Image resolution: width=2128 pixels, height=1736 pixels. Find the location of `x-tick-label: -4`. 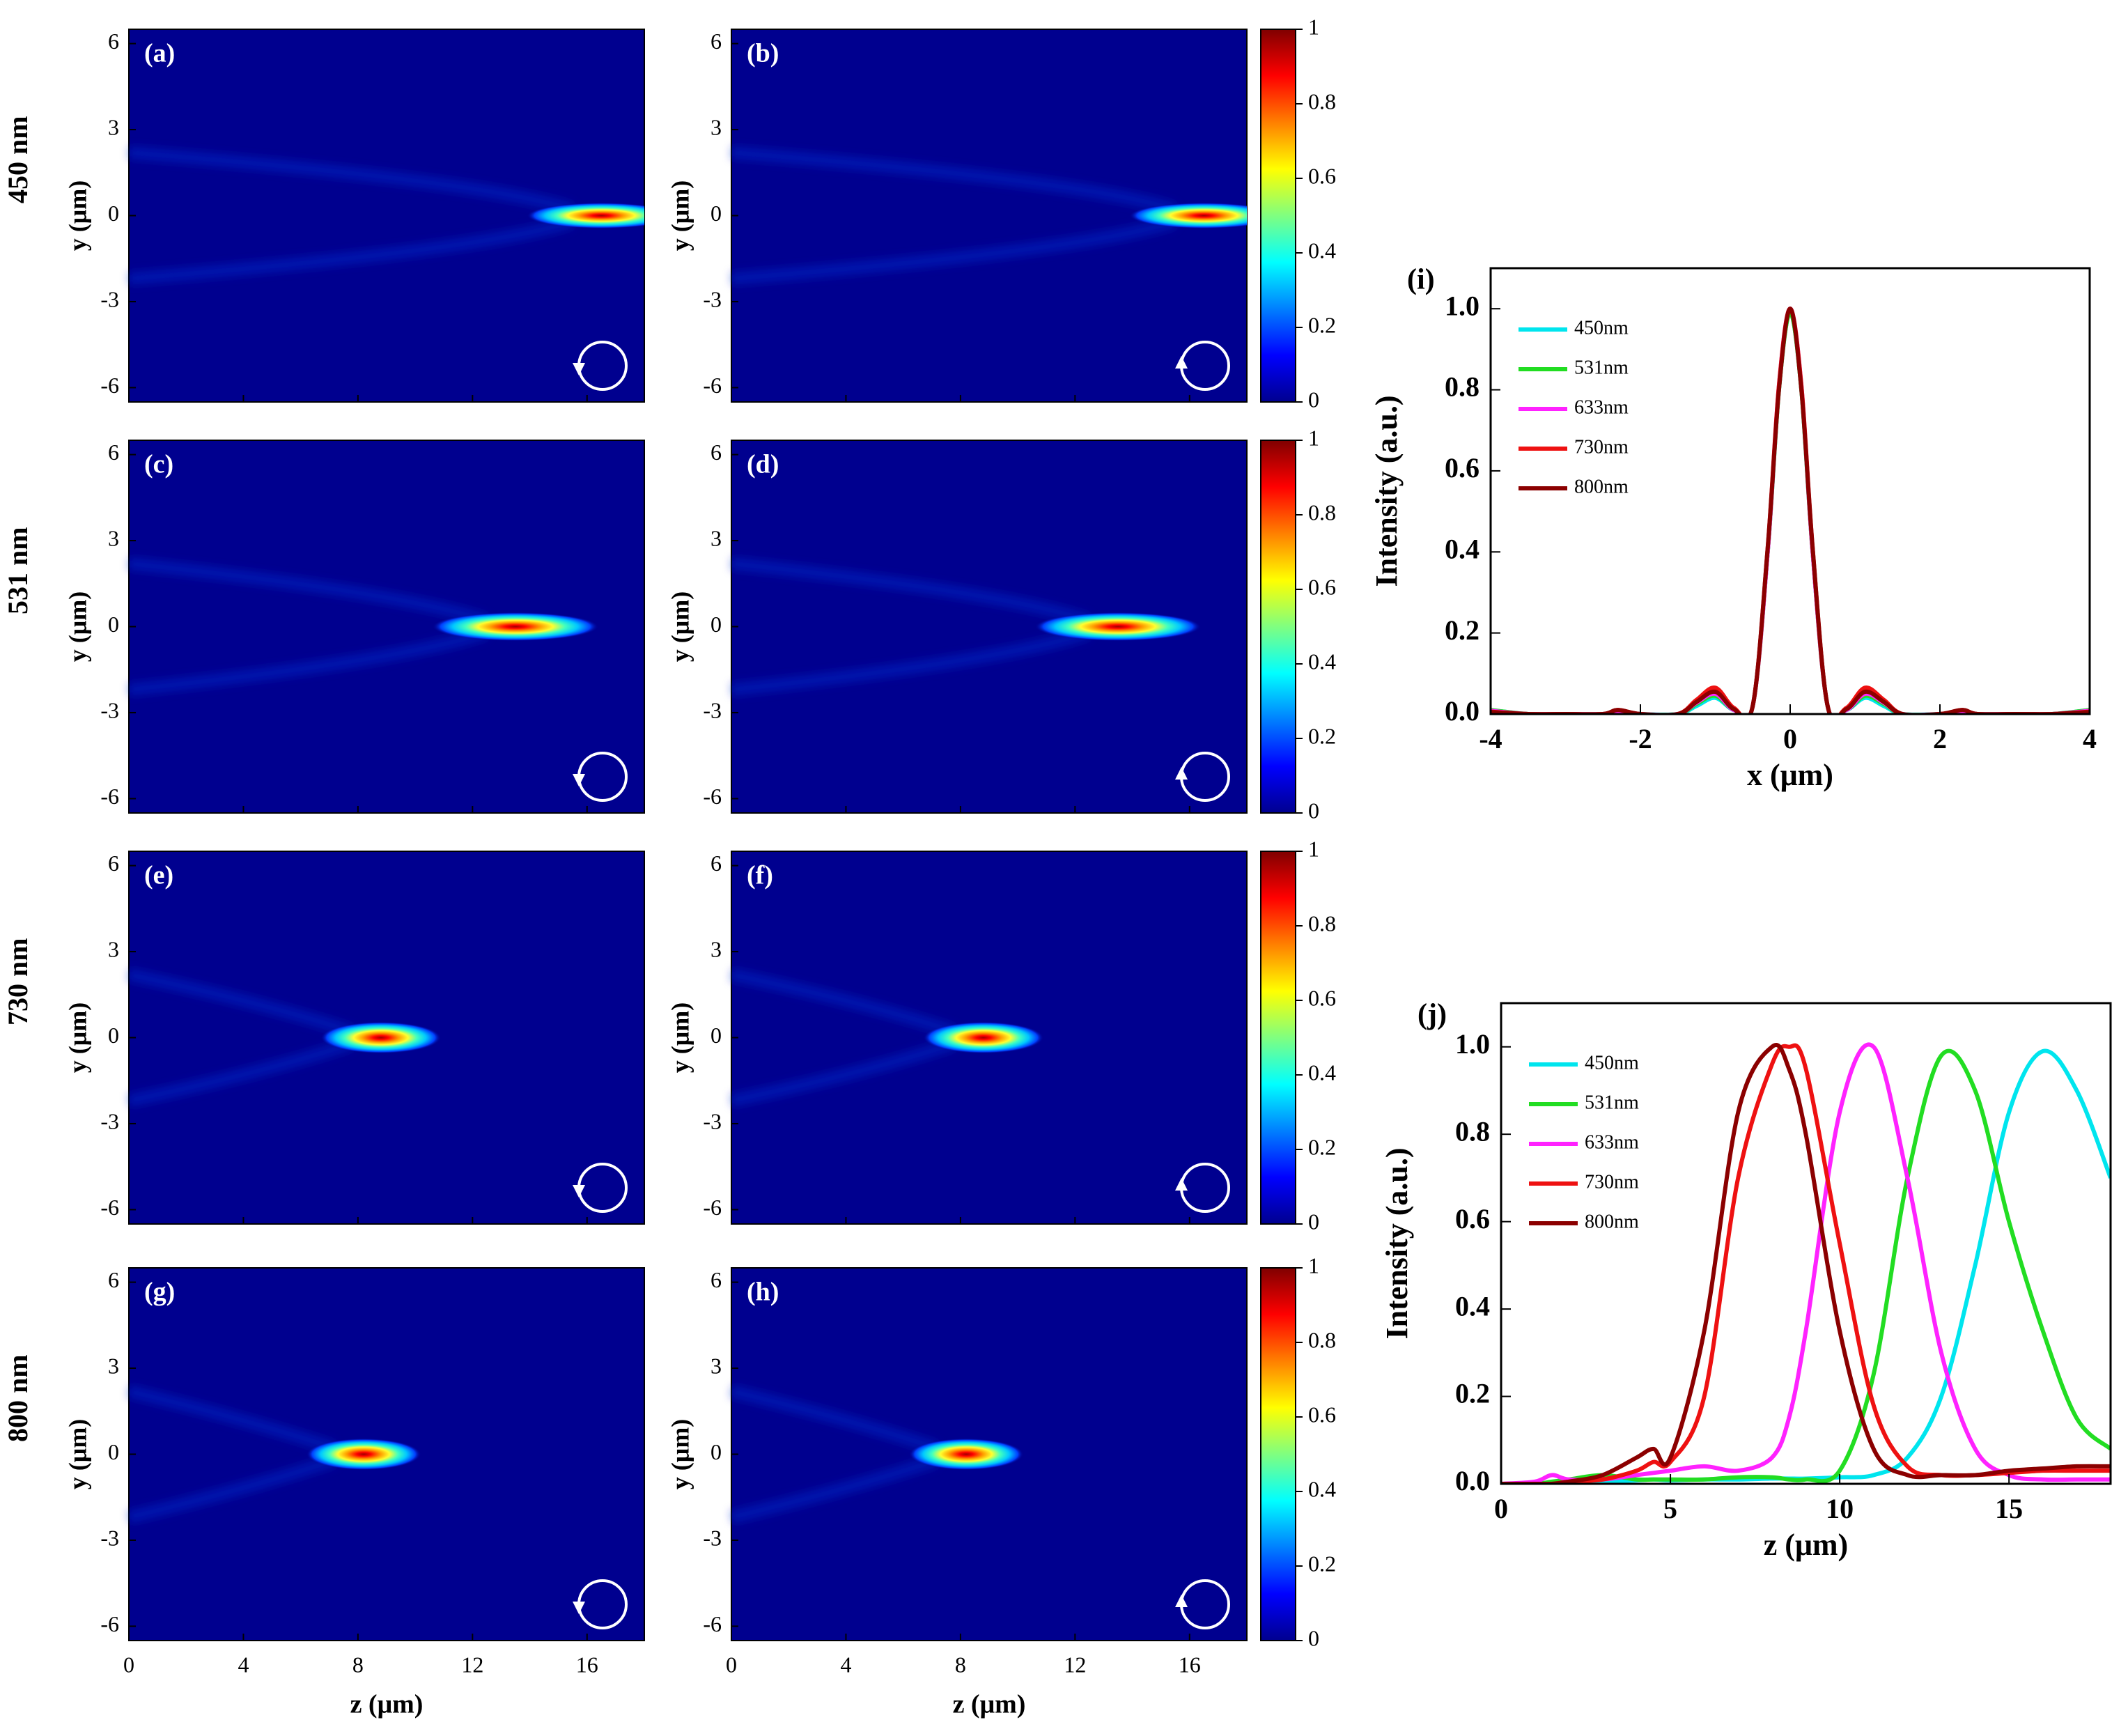

x-tick-label: -4 is located at coordinates (1490, 739).